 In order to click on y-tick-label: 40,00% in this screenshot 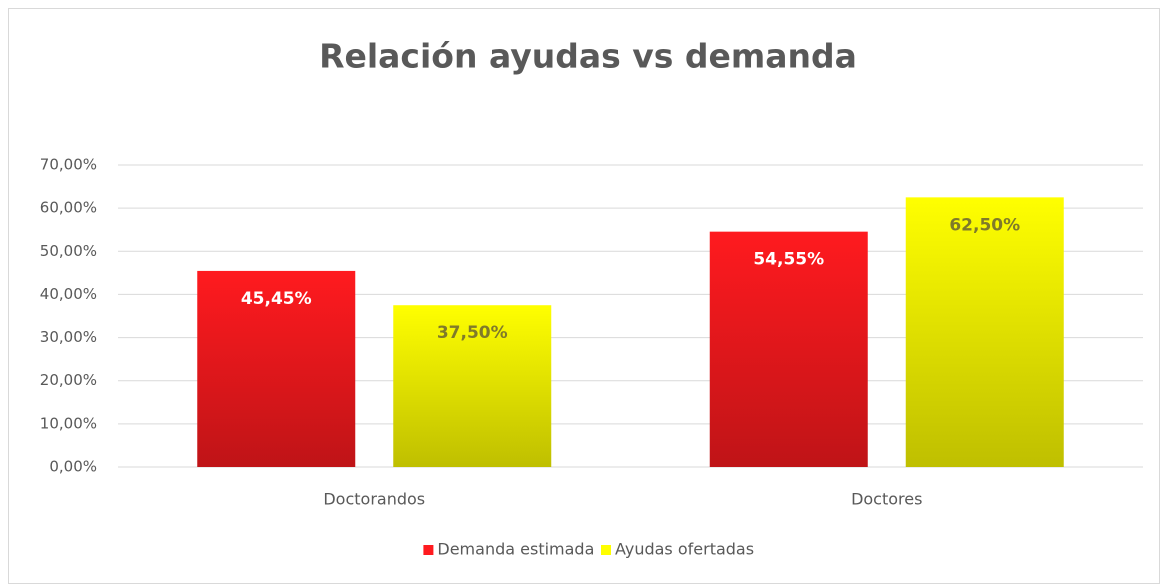, I will do `click(68, 294)`.